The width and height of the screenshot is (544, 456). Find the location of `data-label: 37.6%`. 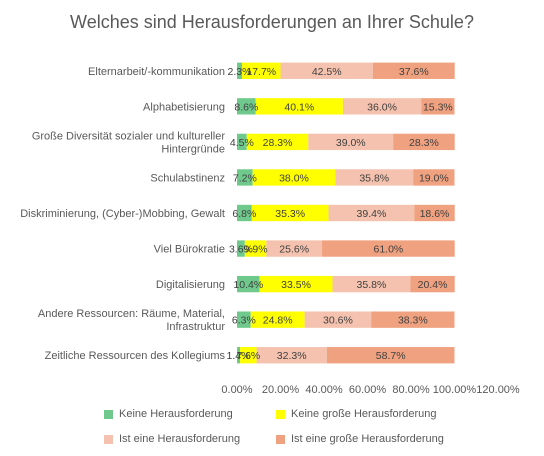

data-label: 37.6% is located at coordinates (414, 72).